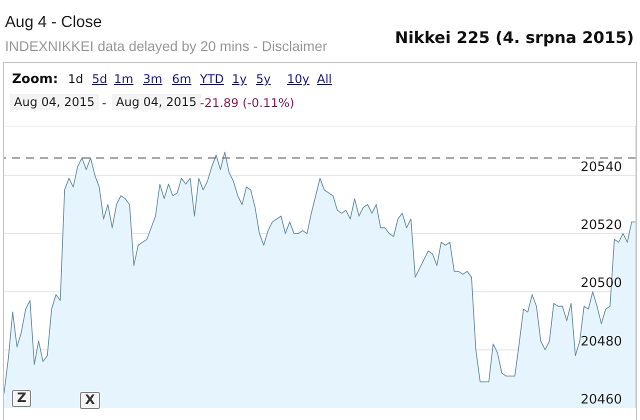 The image size is (640, 420). What do you see at coordinates (100, 79) in the screenshot?
I see `text: 5d` at bounding box center [100, 79].